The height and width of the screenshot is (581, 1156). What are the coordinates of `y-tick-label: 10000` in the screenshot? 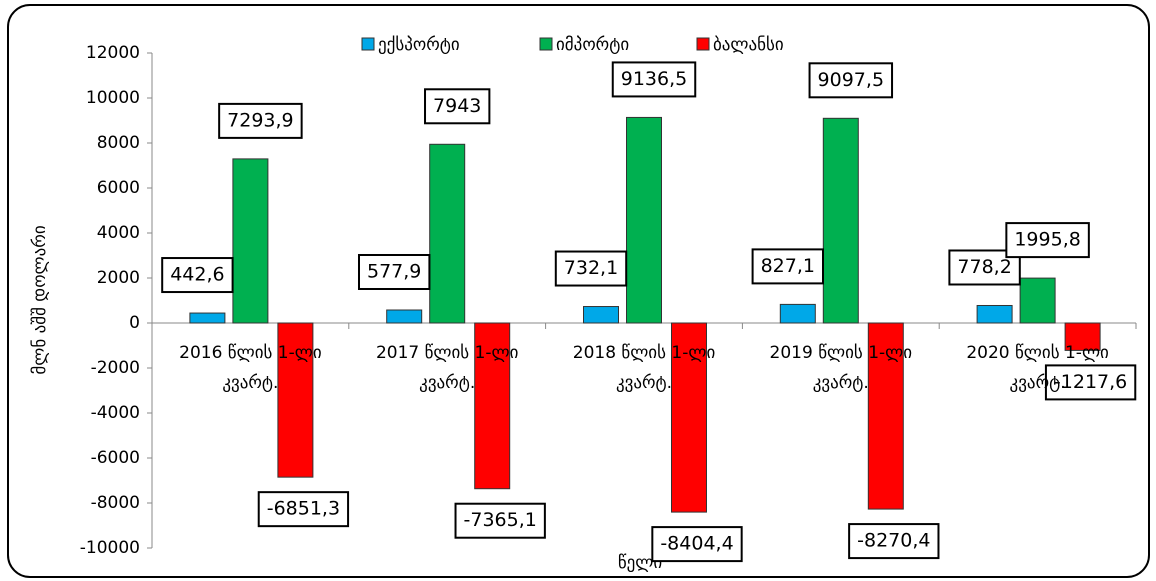 It's located at (113, 98).